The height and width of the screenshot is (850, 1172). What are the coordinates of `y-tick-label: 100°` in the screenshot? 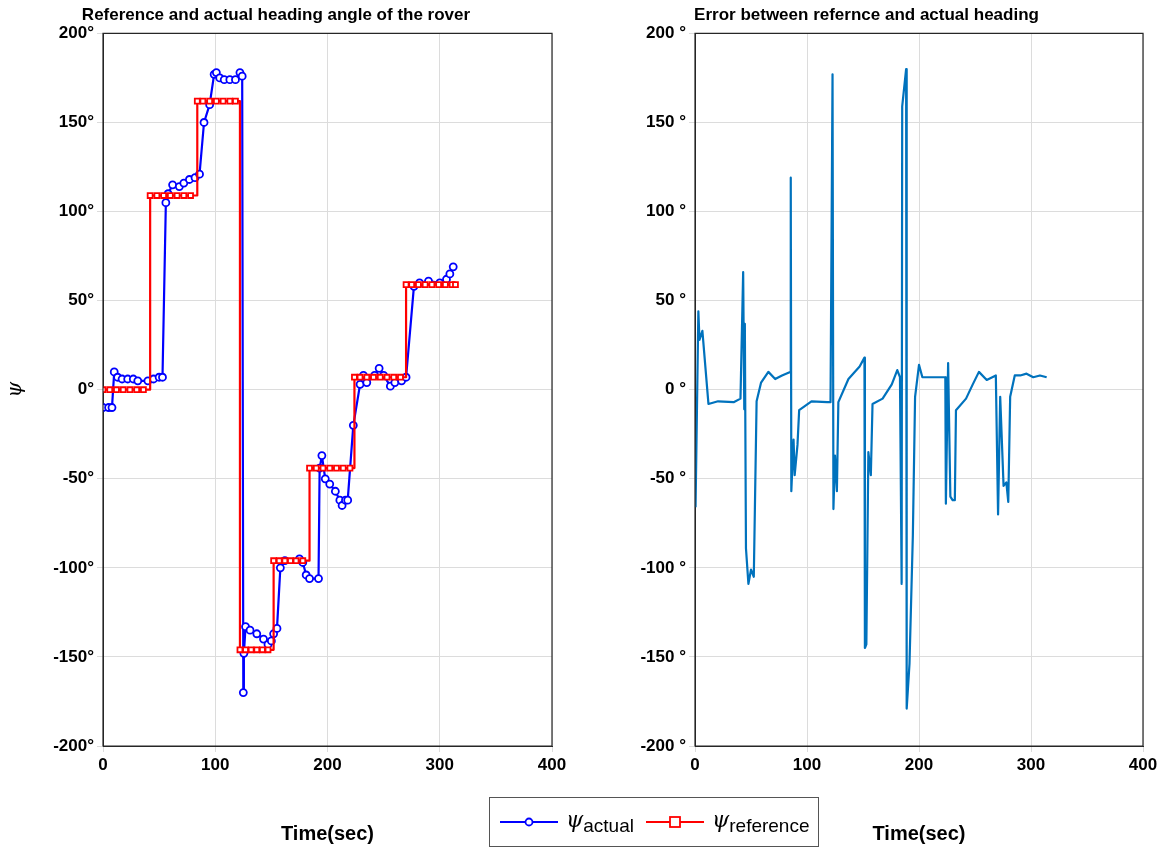 It's located at (76, 211).